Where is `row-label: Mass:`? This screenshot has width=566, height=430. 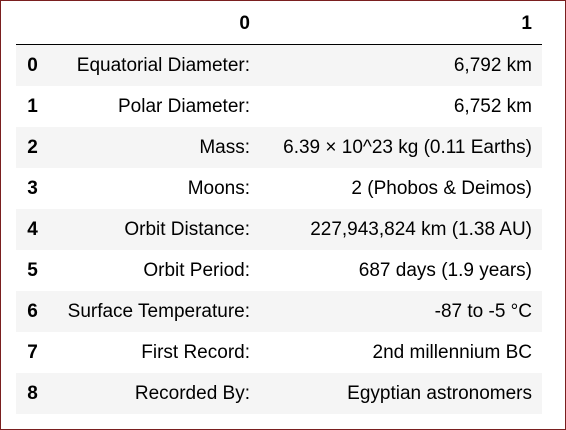 row-label: Mass: is located at coordinates (224, 147).